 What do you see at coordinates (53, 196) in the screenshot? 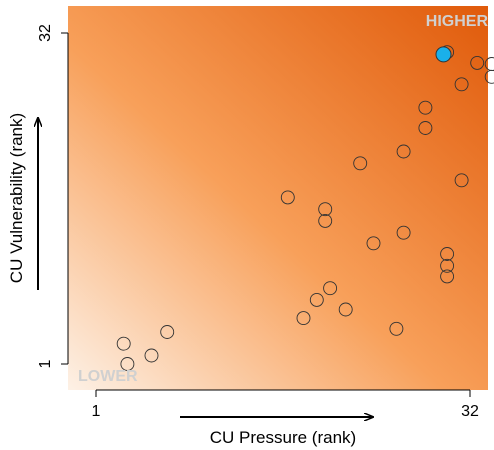
I see `y-axis: 32 1` at bounding box center [53, 196].